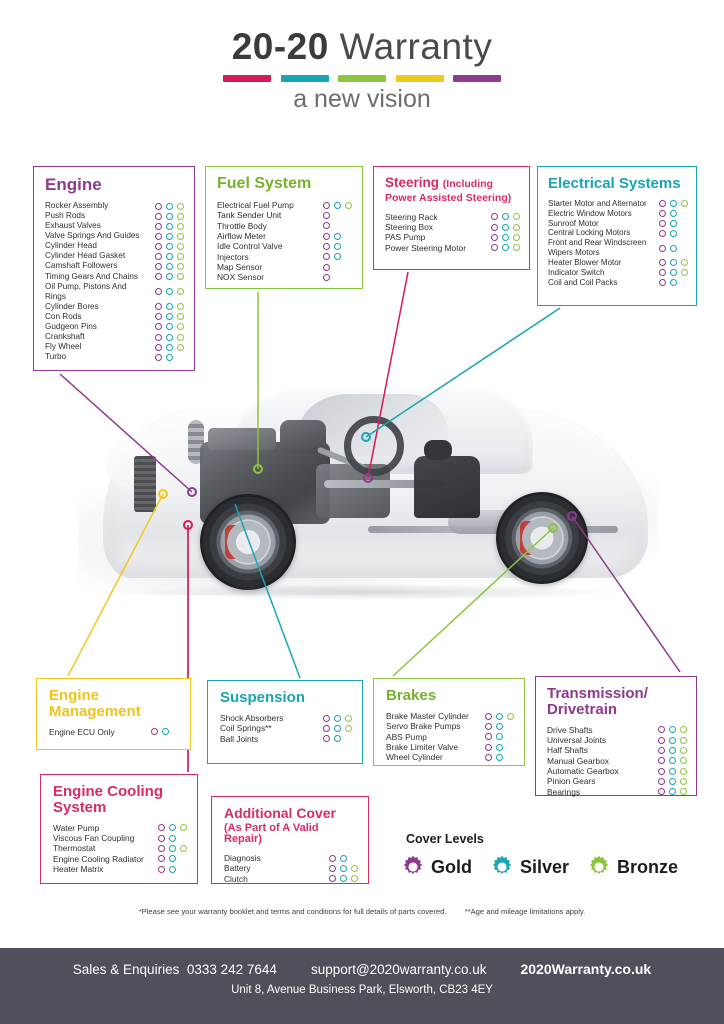 The width and height of the screenshot is (724, 1024). I want to click on part-label: Steering Box, so click(409, 226).